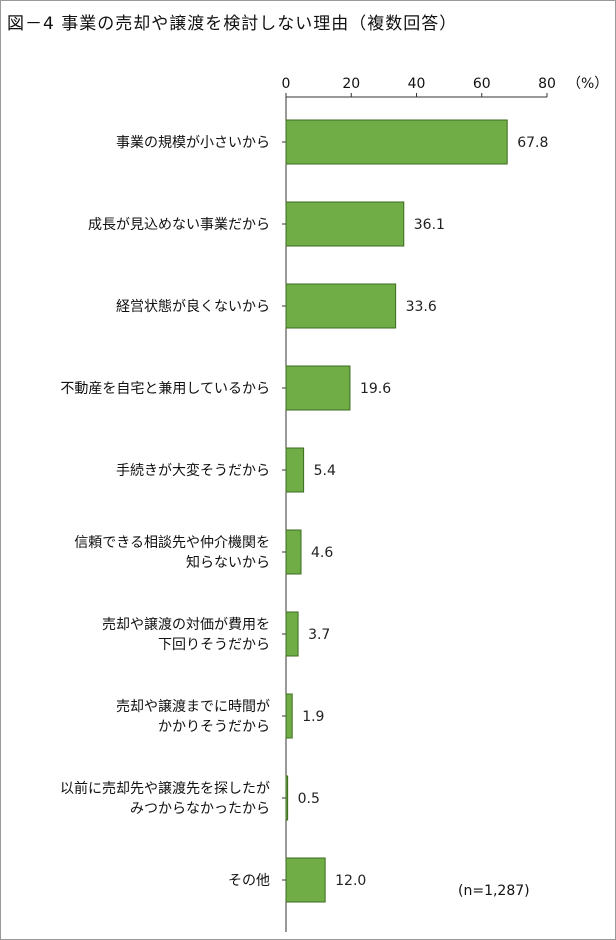  I want to click on data-label: 4.6, so click(322, 553).